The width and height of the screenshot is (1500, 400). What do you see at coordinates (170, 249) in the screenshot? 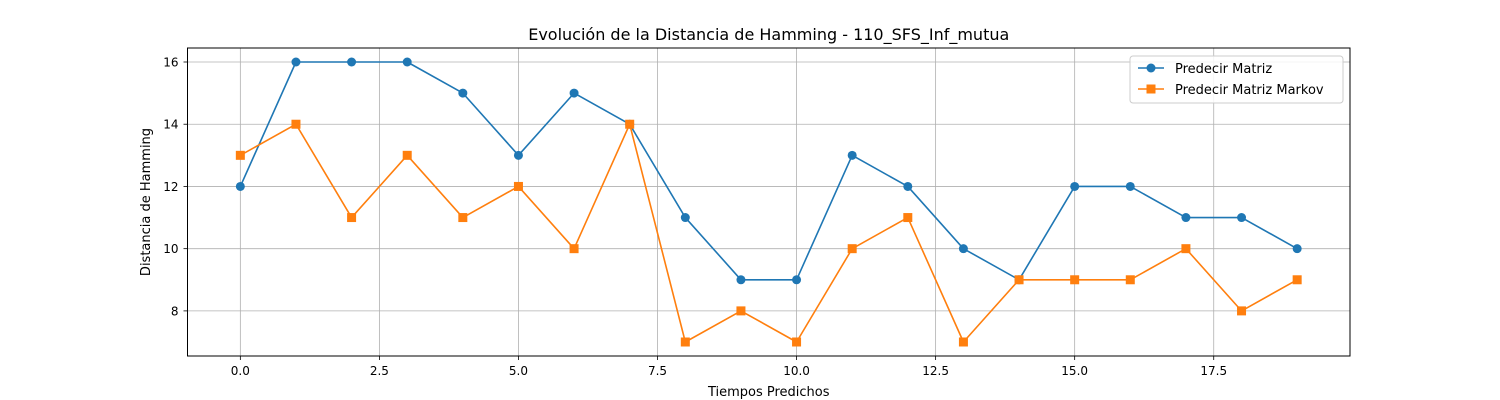
I see `y-tick-label: 10` at bounding box center [170, 249].